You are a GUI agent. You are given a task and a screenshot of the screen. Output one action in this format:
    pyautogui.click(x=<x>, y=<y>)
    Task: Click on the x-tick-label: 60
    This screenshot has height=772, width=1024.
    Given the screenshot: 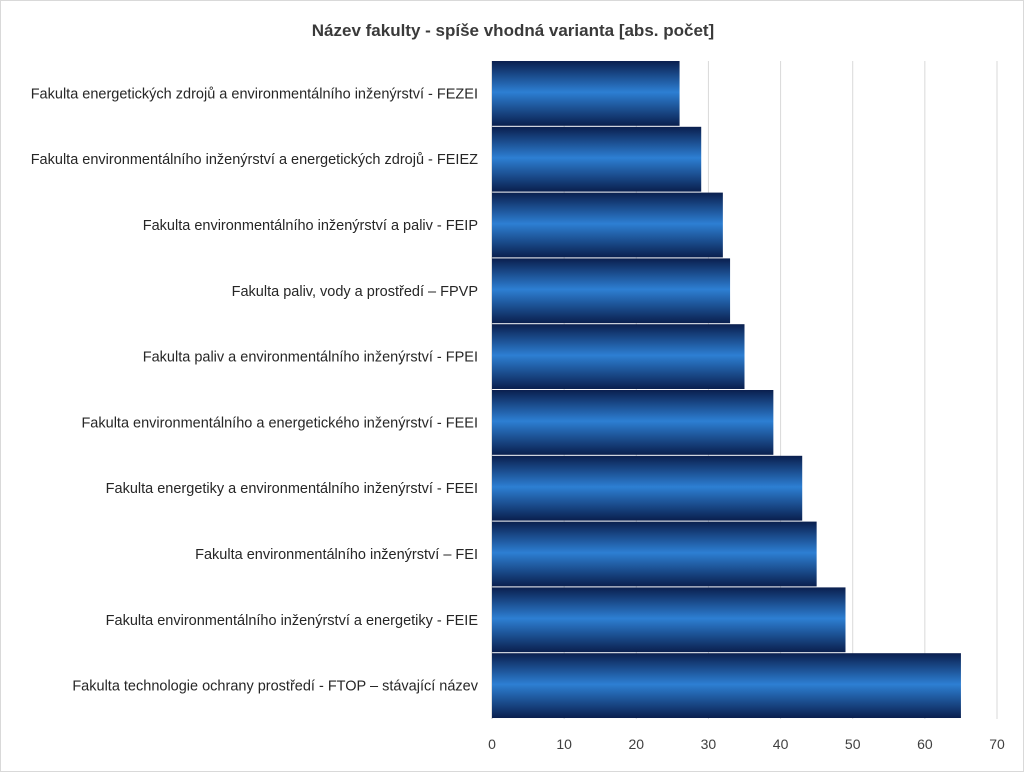 What is the action you would take?
    pyautogui.click(x=925, y=744)
    